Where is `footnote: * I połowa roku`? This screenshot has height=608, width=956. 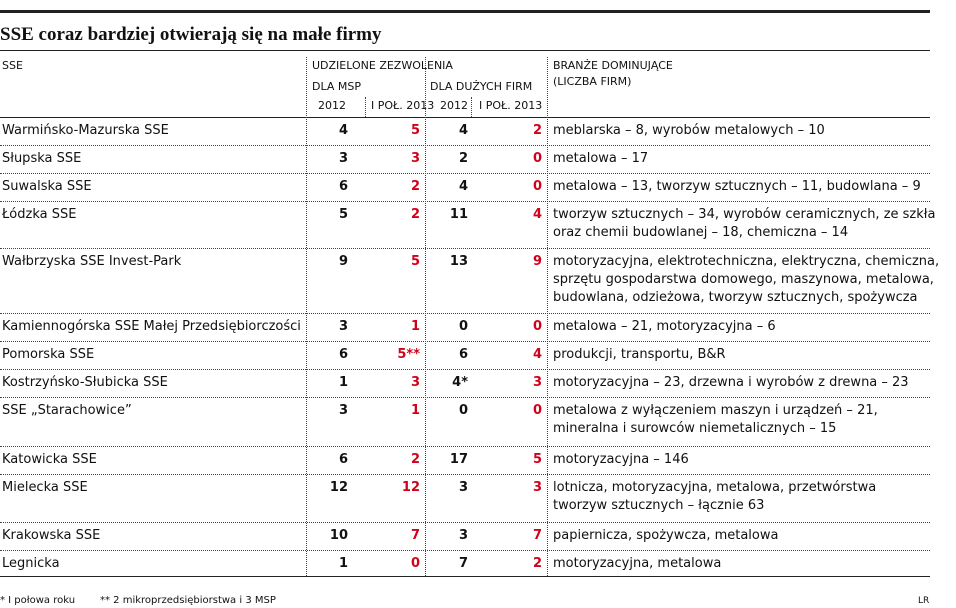
footnote: * I połowa roku is located at coordinates (38, 600).